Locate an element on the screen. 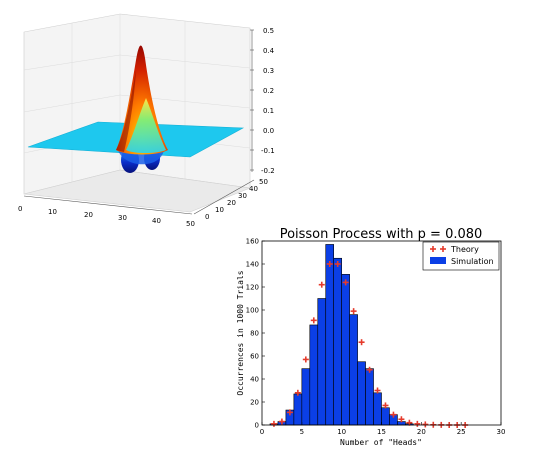 The image size is (540, 473). histogram-x-tick-label: 25 is located at coordinates (461, 432).